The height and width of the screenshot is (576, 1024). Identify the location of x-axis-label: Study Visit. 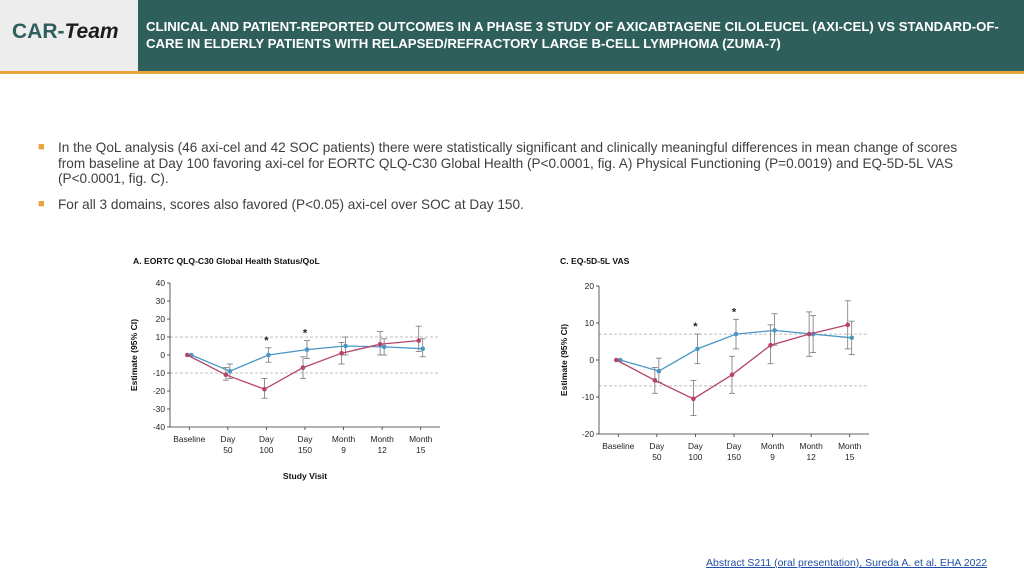
(305, 476).